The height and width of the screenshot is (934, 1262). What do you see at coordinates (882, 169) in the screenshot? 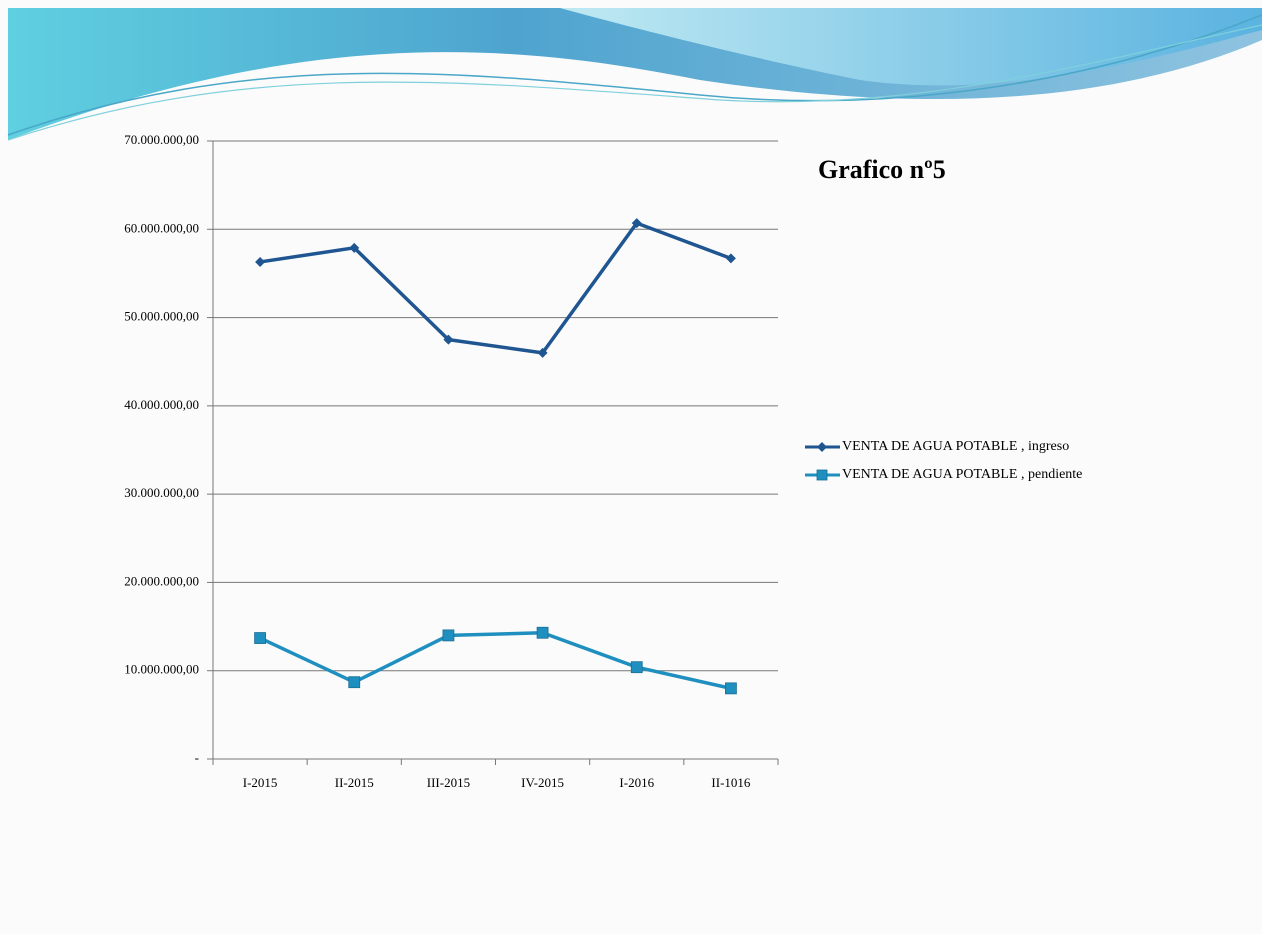
I see `chart-title: Grafico nº5` at bounding box center [882, 169].